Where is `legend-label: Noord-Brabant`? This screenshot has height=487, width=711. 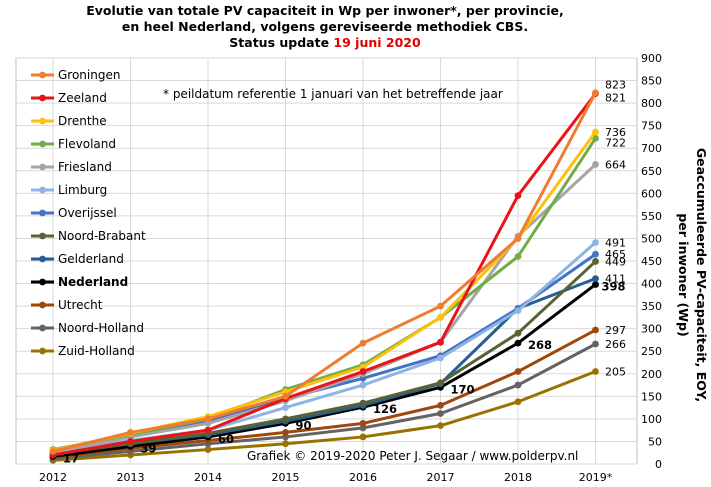 legend-label: Noord-Brabant is located at coordinates (102, 236).